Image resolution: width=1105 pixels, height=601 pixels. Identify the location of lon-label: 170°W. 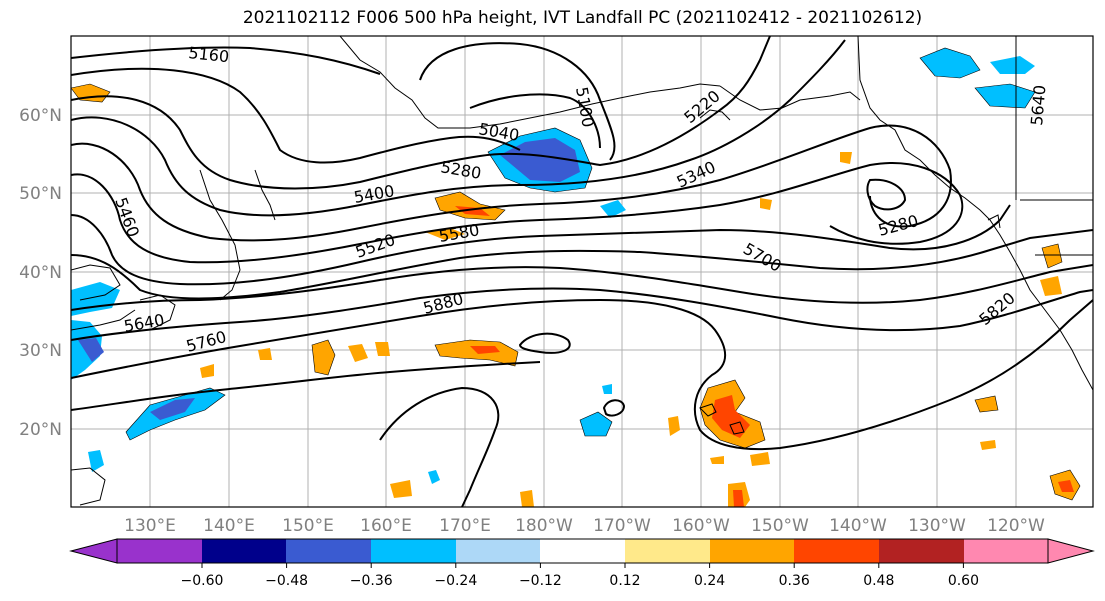
(622, 526).